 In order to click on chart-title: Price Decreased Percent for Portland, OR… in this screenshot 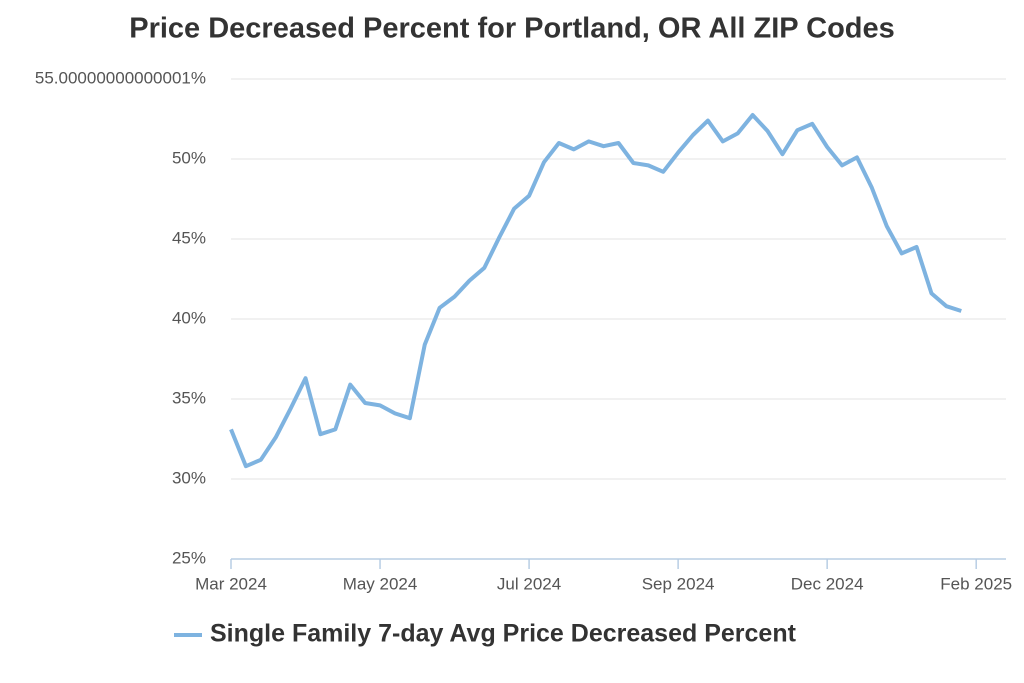, I will do `click(512, 29)`.